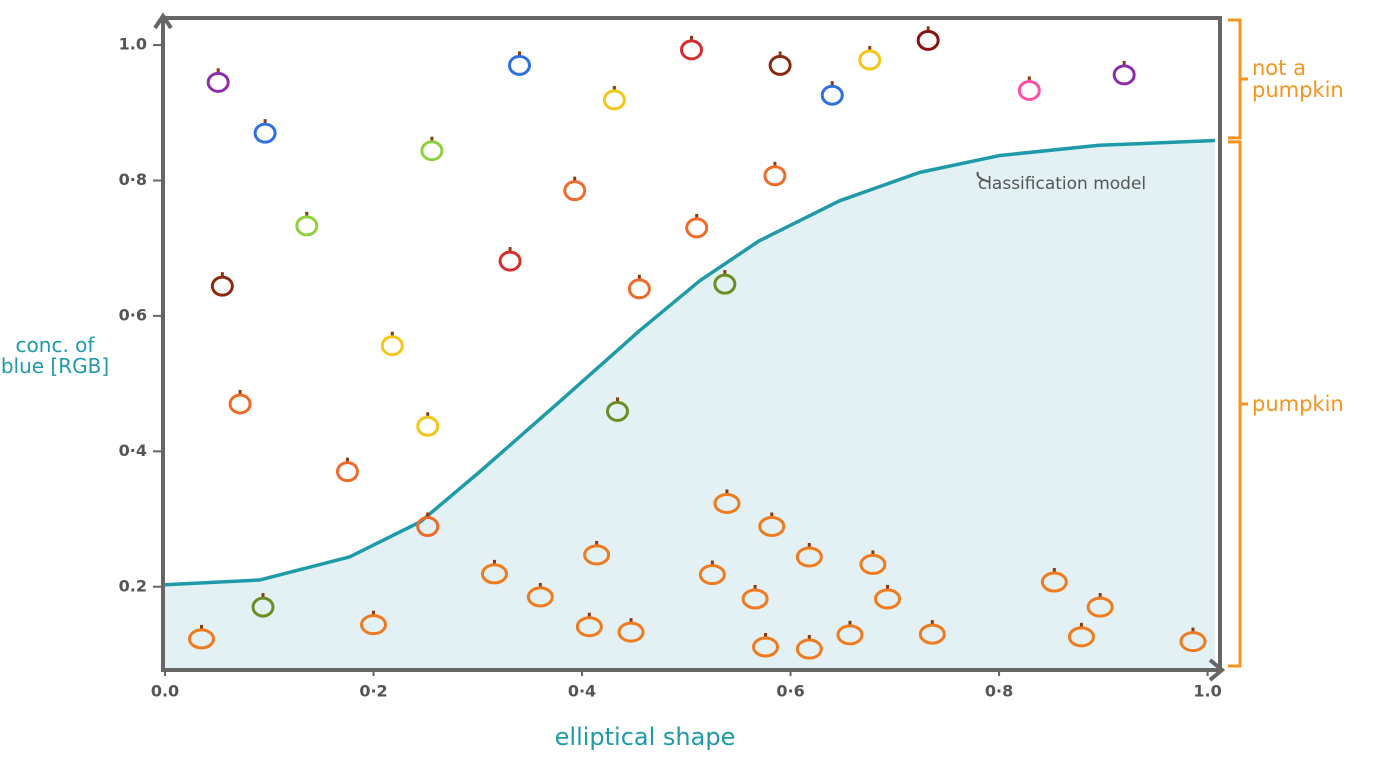  I want to click on annotation-arrow, so click(983, 177).